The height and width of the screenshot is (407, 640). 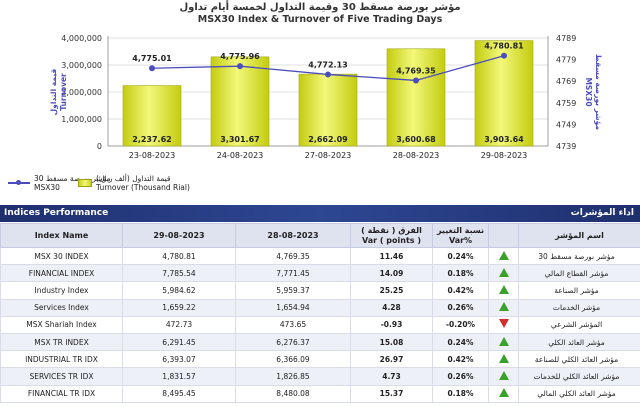 I want to click on x-tick-label: 24-08-2023, so click(x=240, y=155).